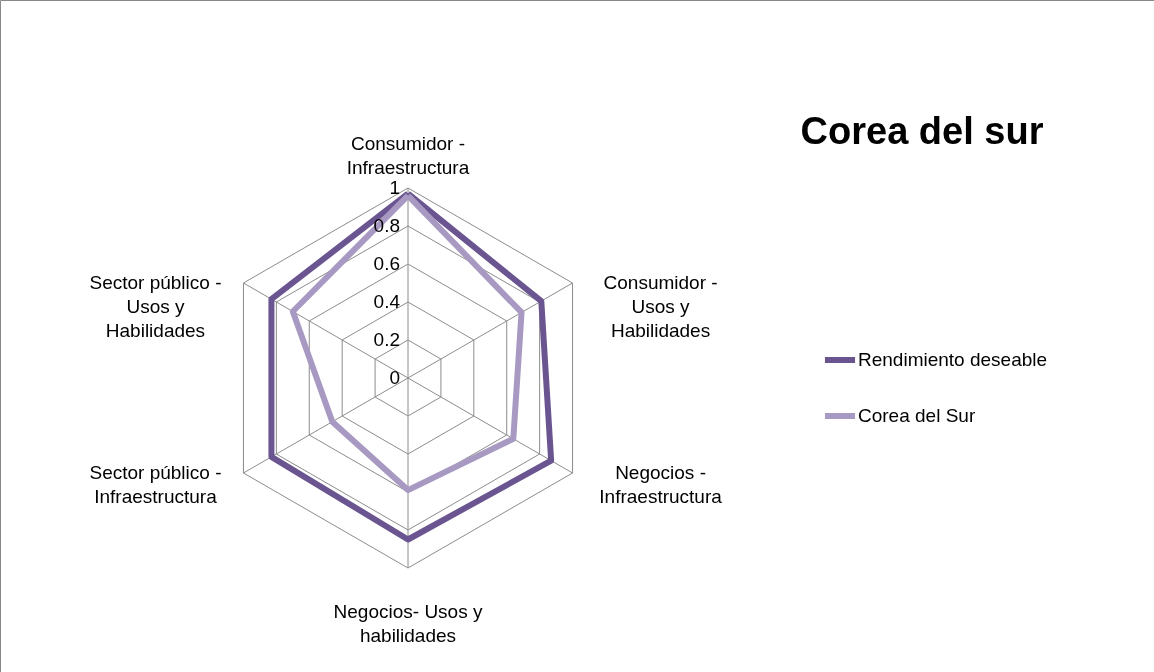 Image resolution: width=1154 pixels, height=672 pixels. Describe the element at coordinates (386, 225) in the screenshot. I see `y-tick-label: 0.8` at that location.